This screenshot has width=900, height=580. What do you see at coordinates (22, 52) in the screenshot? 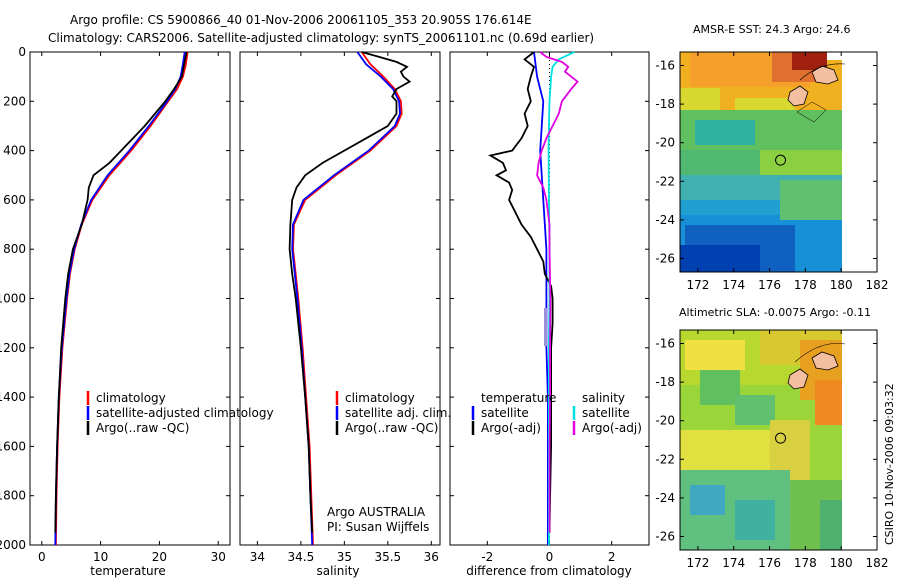
I see `y-tick-label: 0` at bounding box center [22, 52].